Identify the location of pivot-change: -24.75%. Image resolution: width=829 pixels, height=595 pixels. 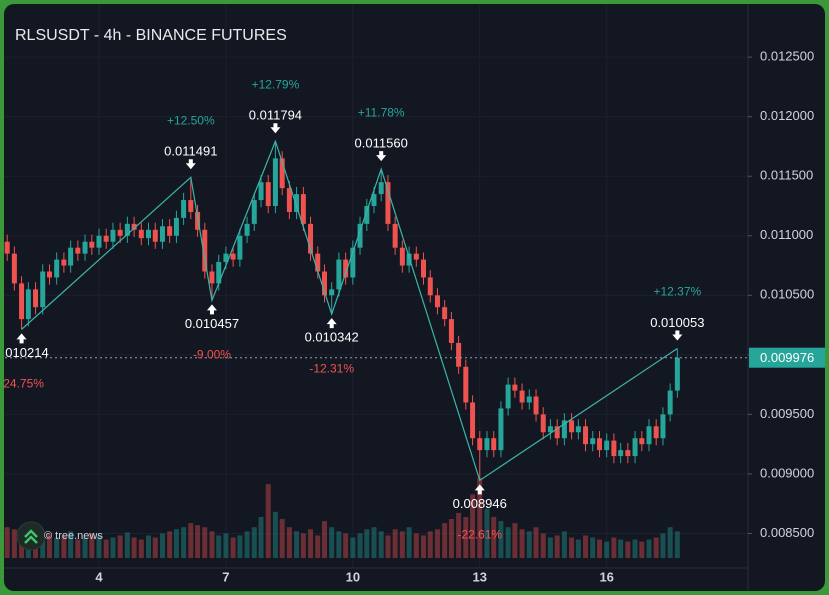
(24, 384).